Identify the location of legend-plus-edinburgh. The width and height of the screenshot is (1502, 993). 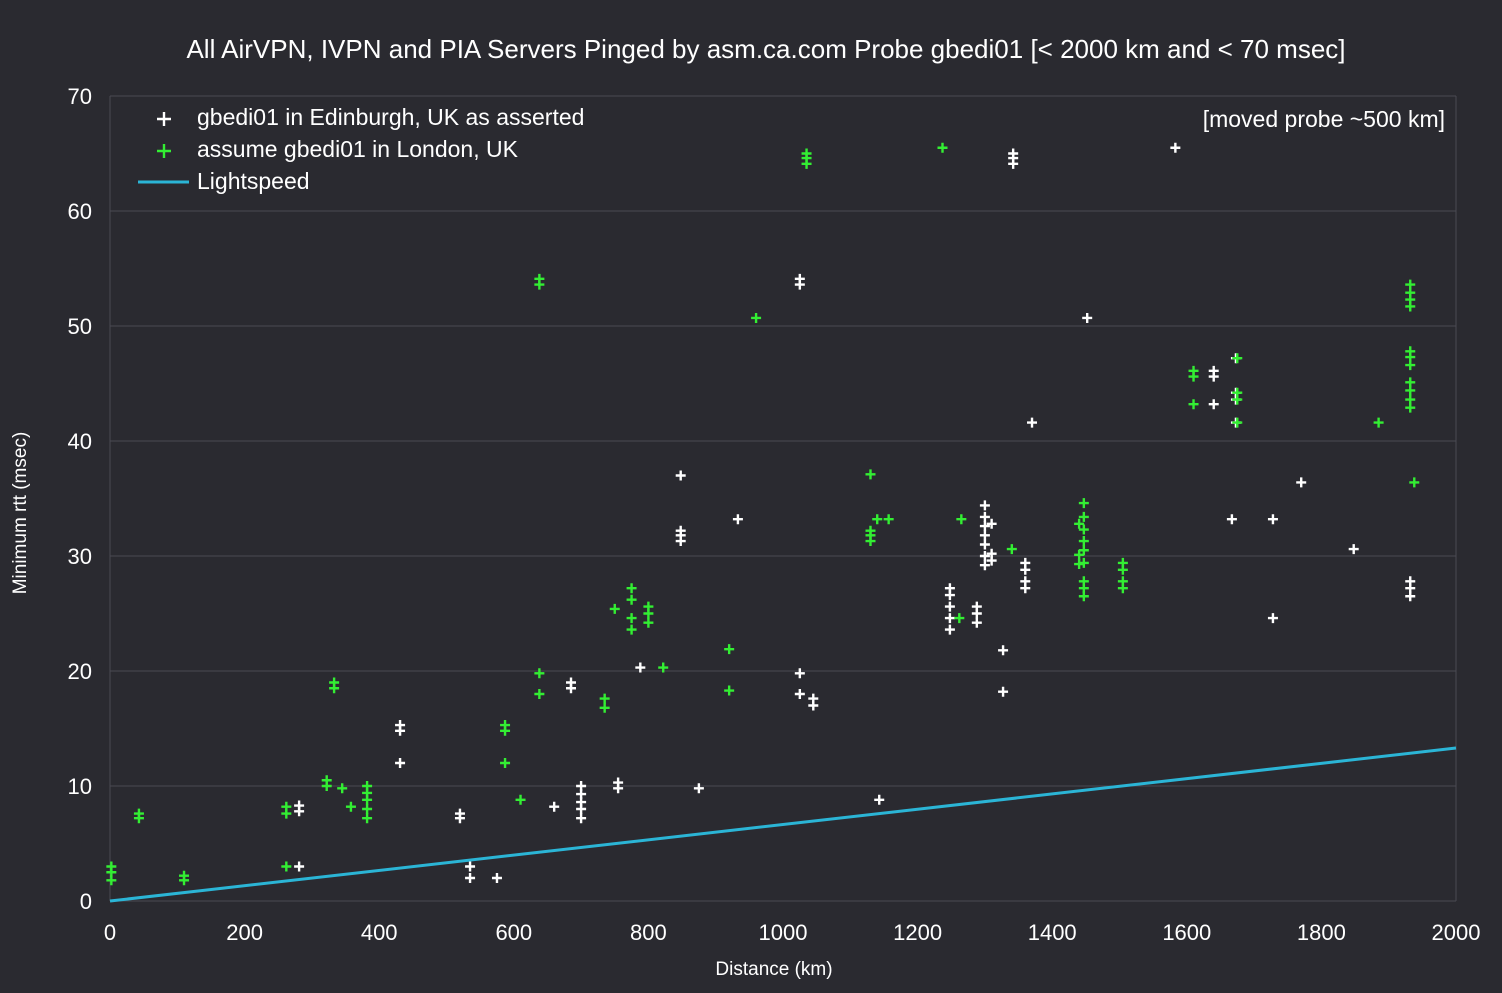
(164, 119).